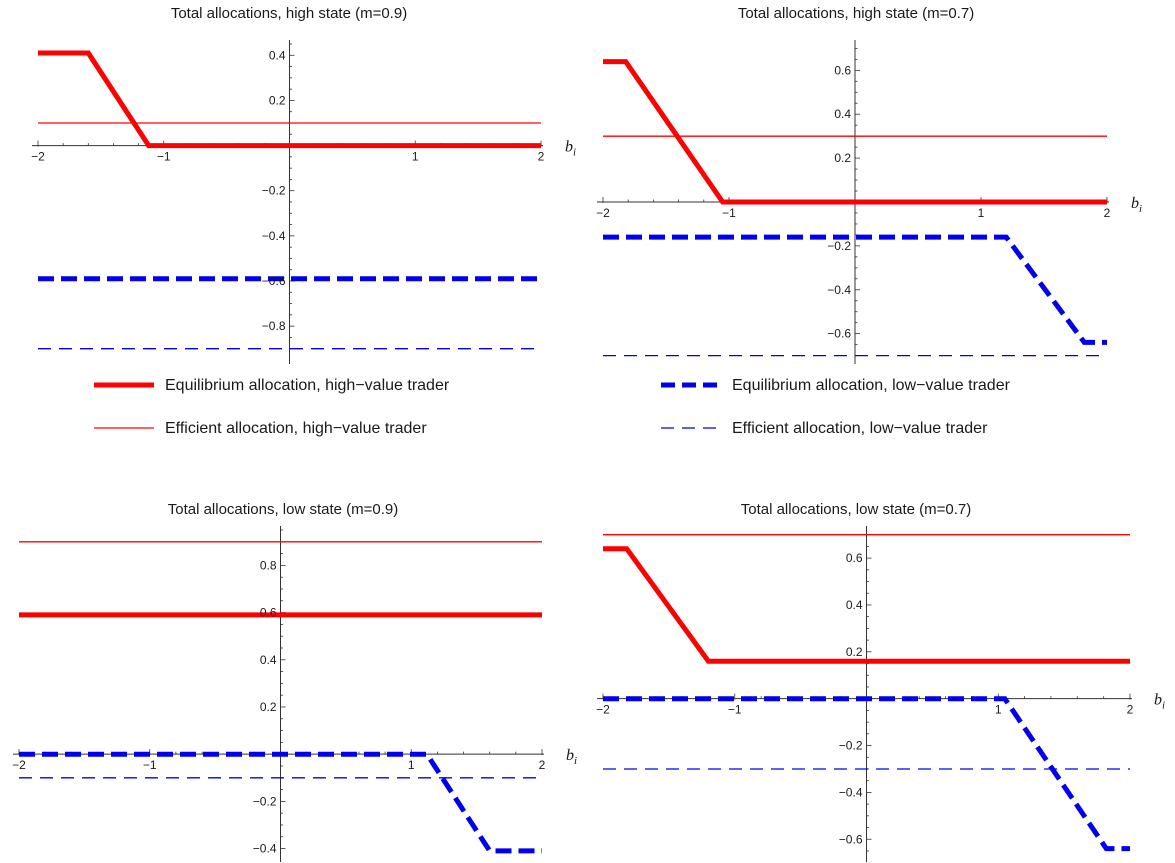  What do you see at coordinates (856, 509) in the screenshot?
I see `chart-title: Total allocations, low state (m=0.7)` at bounding box center [856, 509].